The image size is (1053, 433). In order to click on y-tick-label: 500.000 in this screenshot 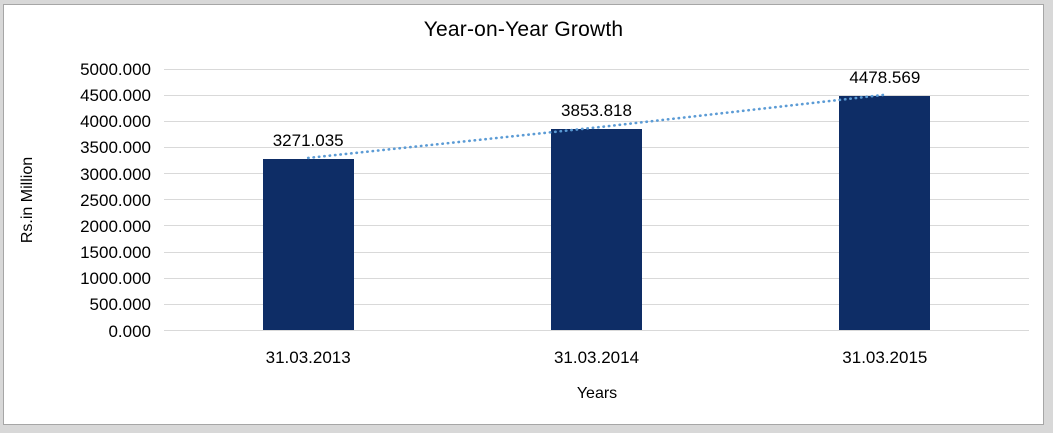, I will do `click(120, 305)`.